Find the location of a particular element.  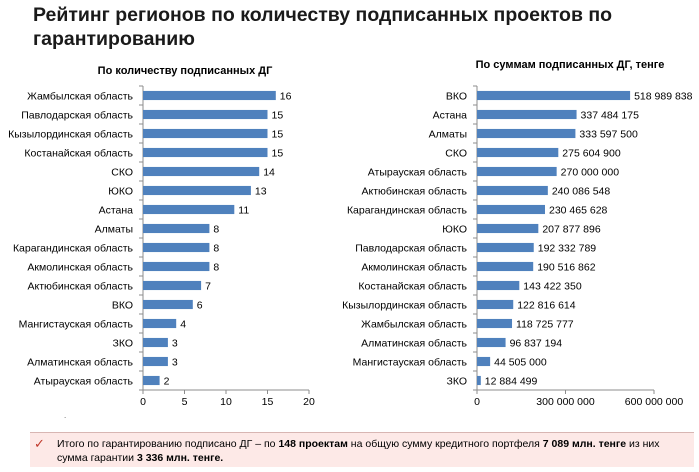

count-category-label: Акмолинская область is located at coordinates (80, 267).